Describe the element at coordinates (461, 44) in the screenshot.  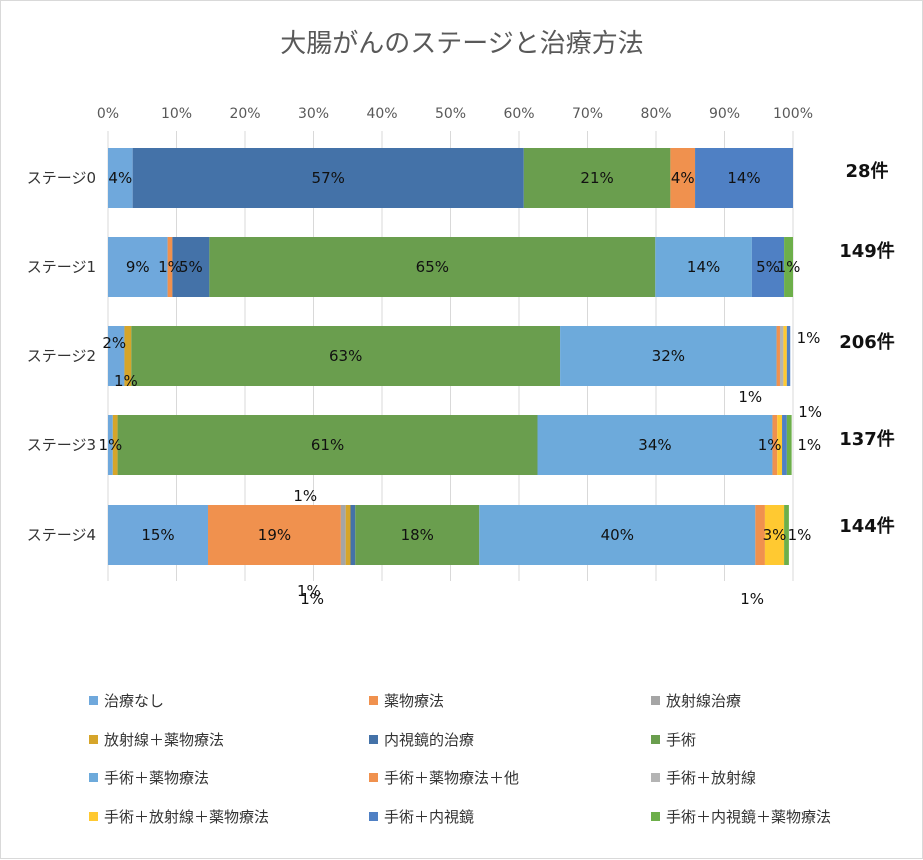
I see `chart-title: 大腸がんのステージと治療方法` at that location.